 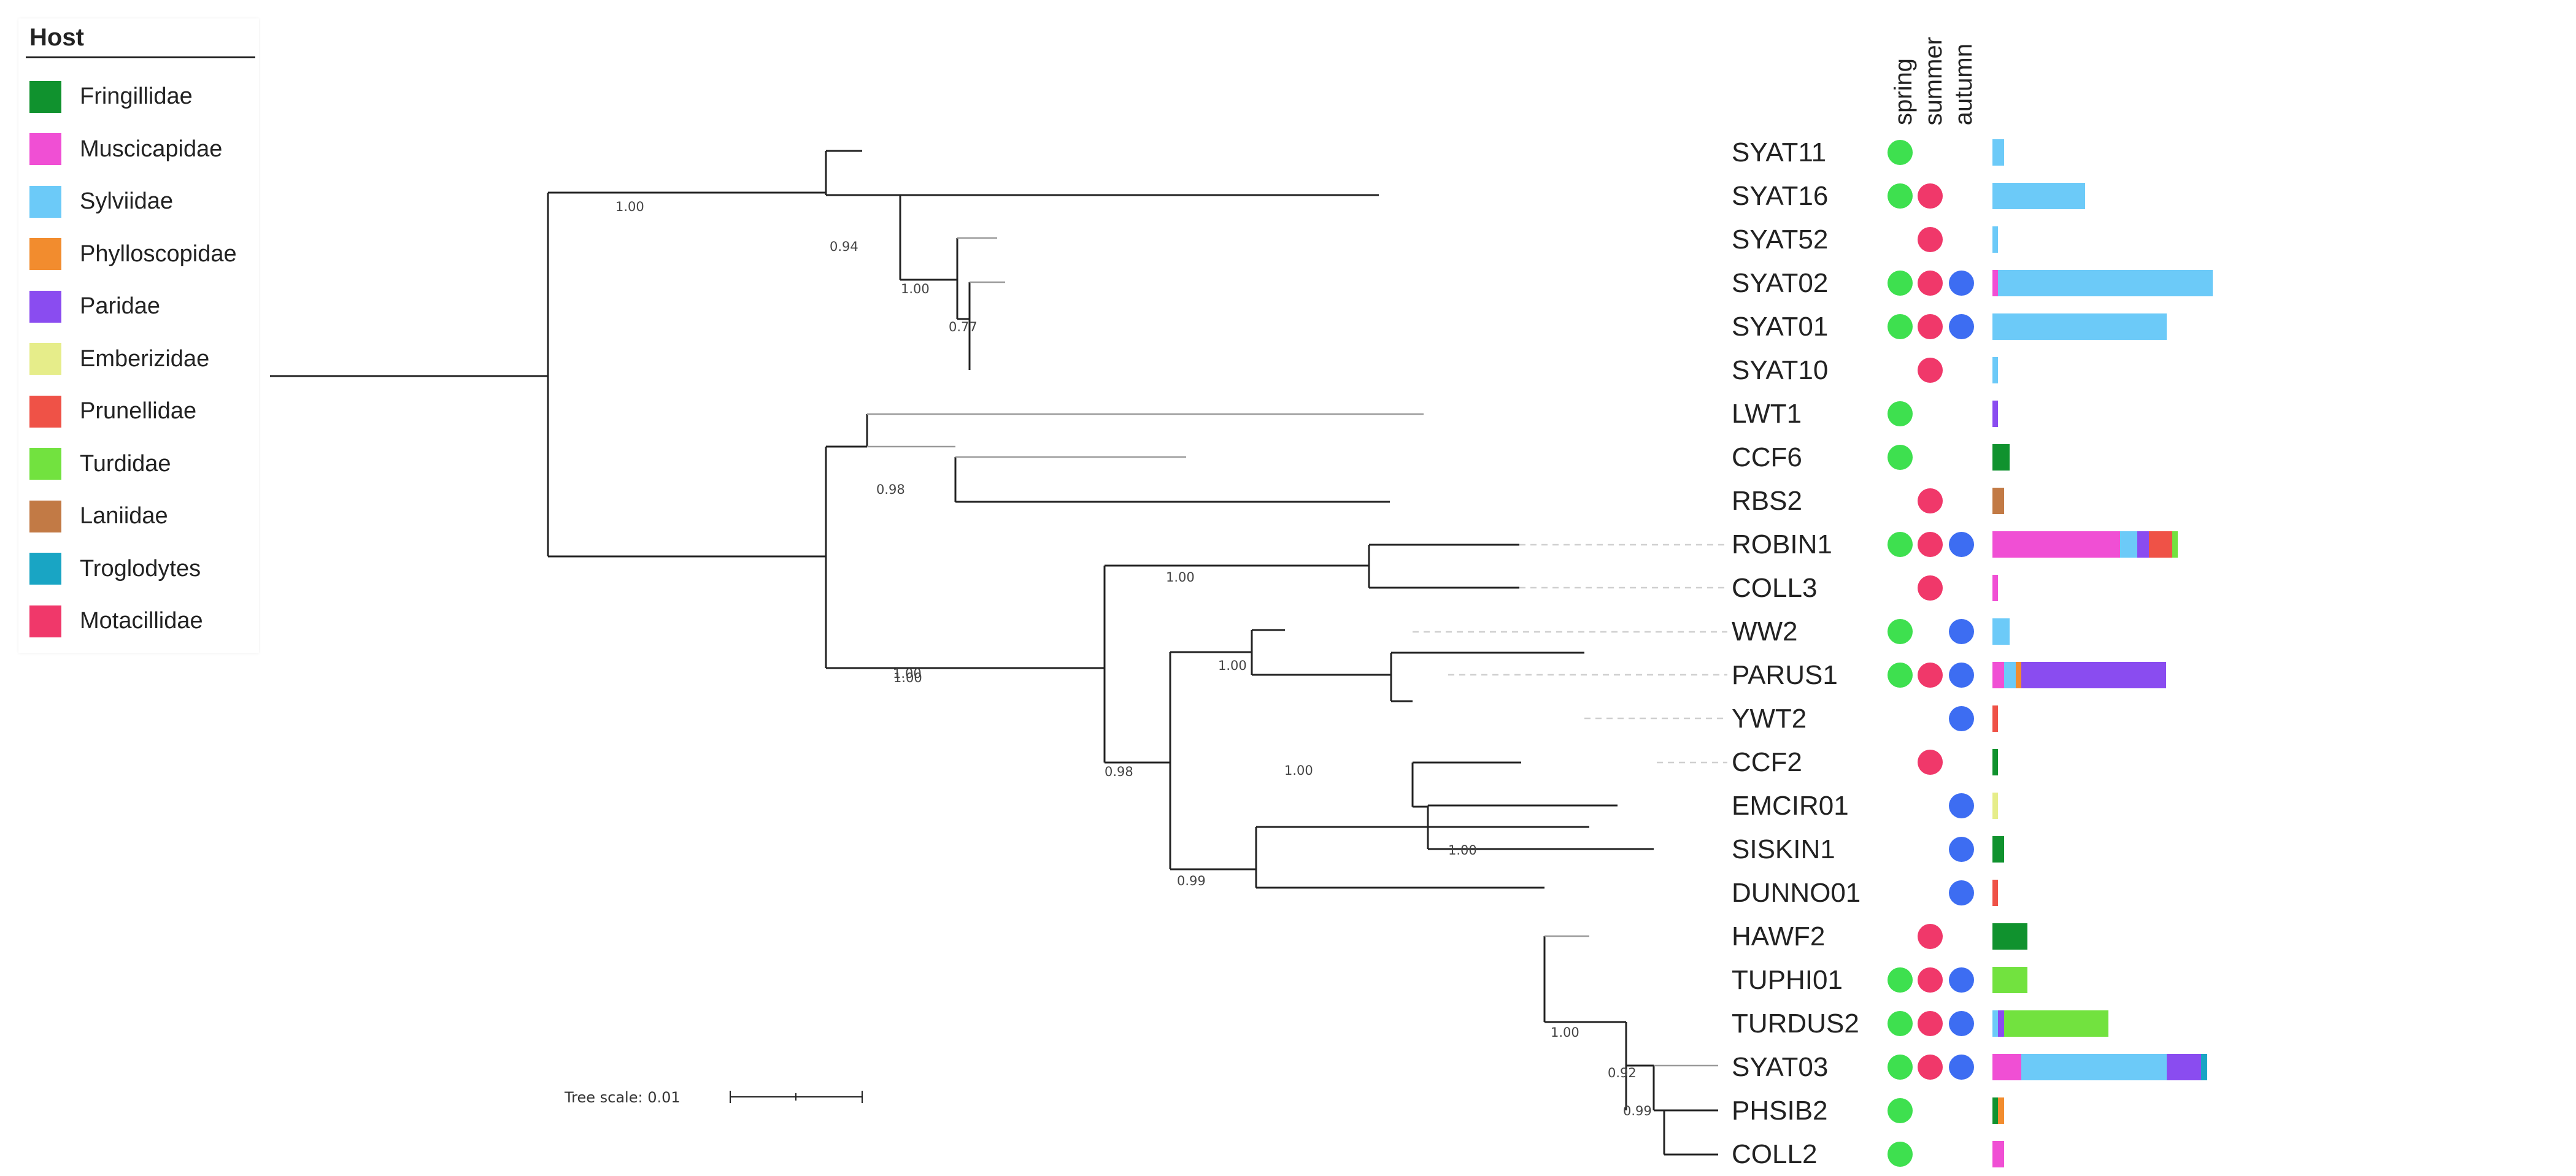 I want to click on taxon-row: DUNNO01, so click(x=1288, y=893).